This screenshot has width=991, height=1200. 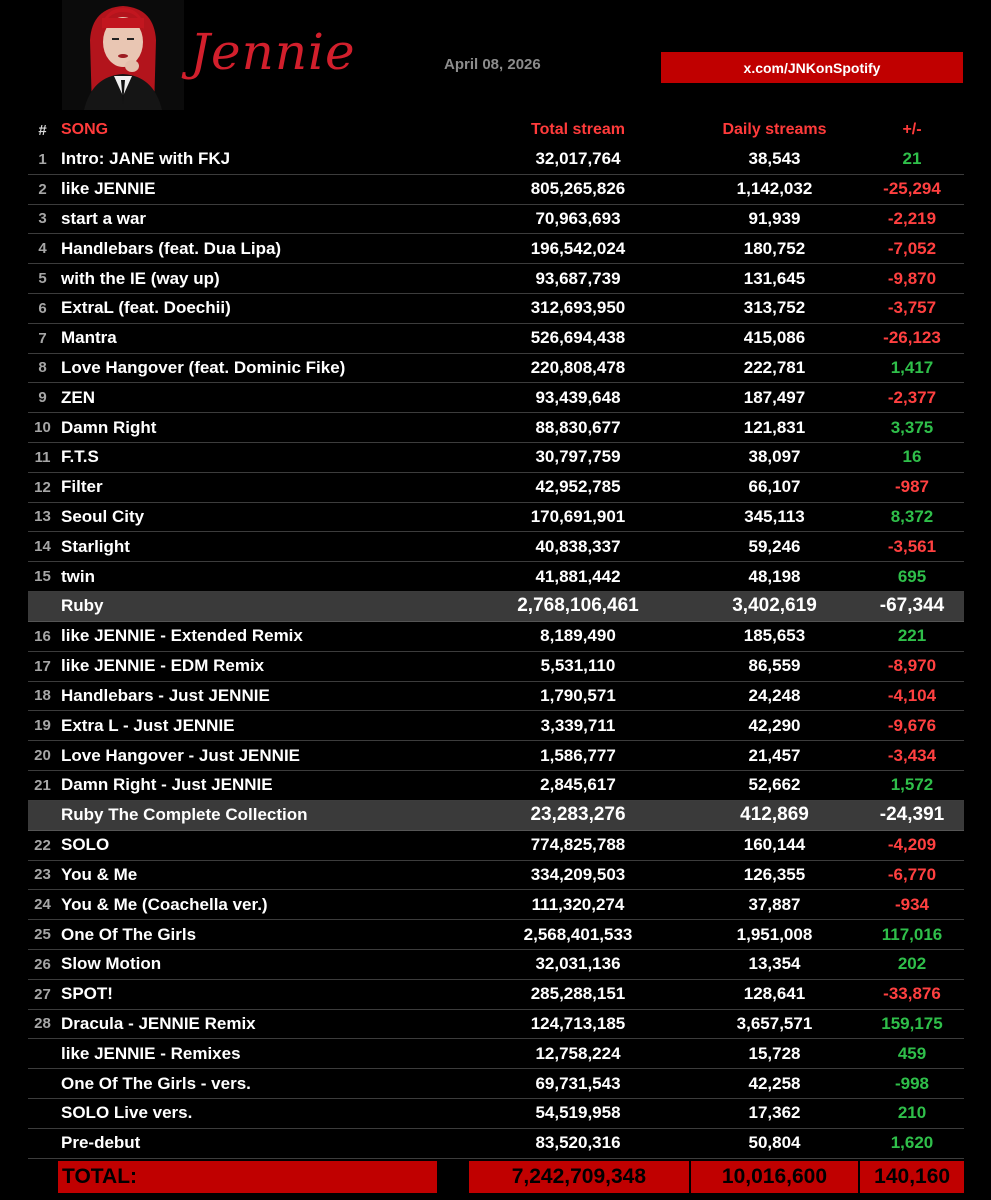 What do you see at coordinates (578, 755) in the screenshot?
I see `total-streams: 1,586,777` at bounding box center [578, 755].